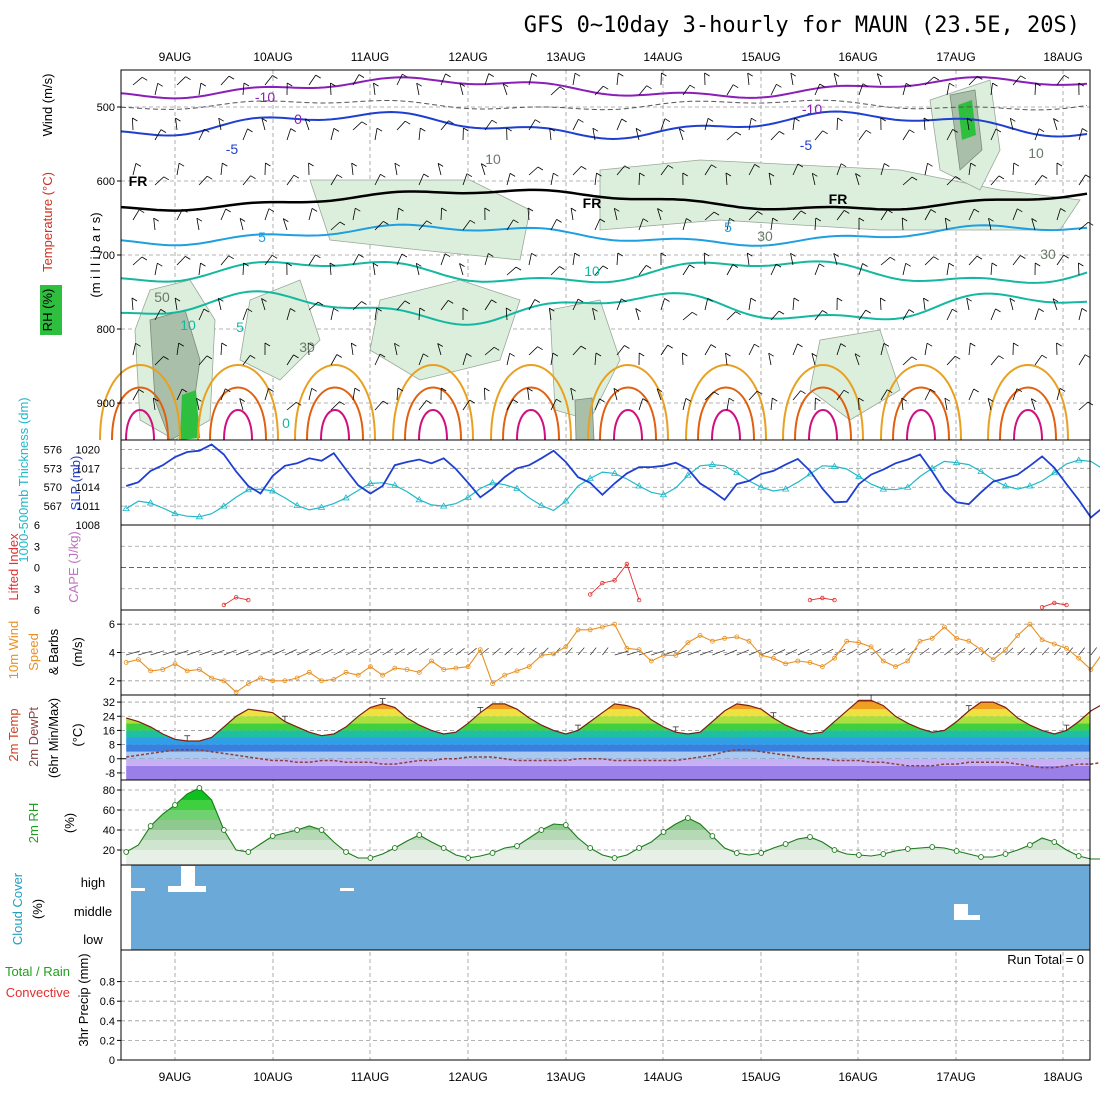 Image resolution: width=1100 pixels, height=1100 pixels. What do you see at coordinates (53, 738) in the screenshot?
I see `temp-axis-title-c: (6hr Min/Max)` at bounding box center [53, 738].